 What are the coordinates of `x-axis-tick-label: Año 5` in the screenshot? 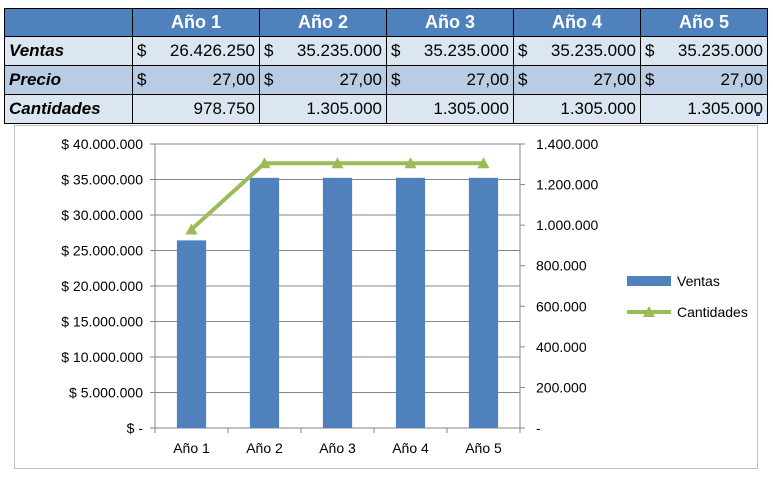 It's located at (483, 448).